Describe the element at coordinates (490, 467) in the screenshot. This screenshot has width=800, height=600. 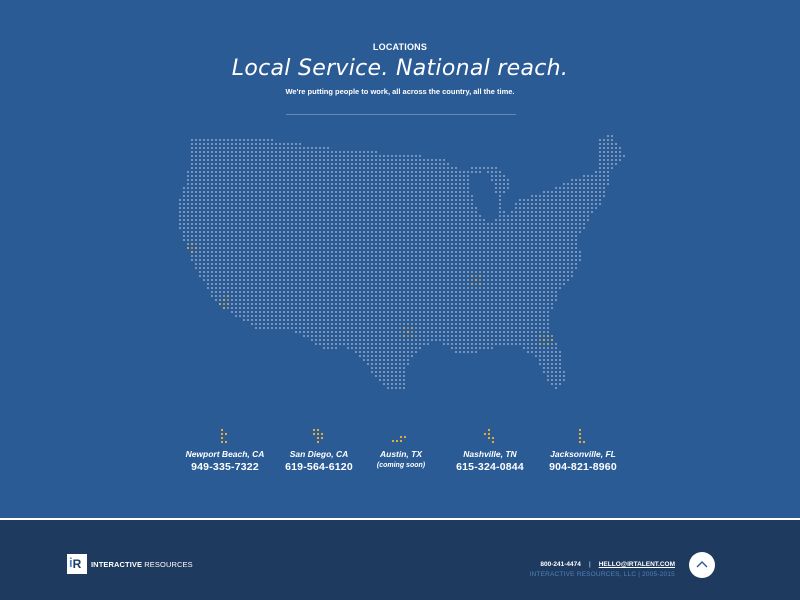
I see `location-phone: 615-324-0844` at that location.